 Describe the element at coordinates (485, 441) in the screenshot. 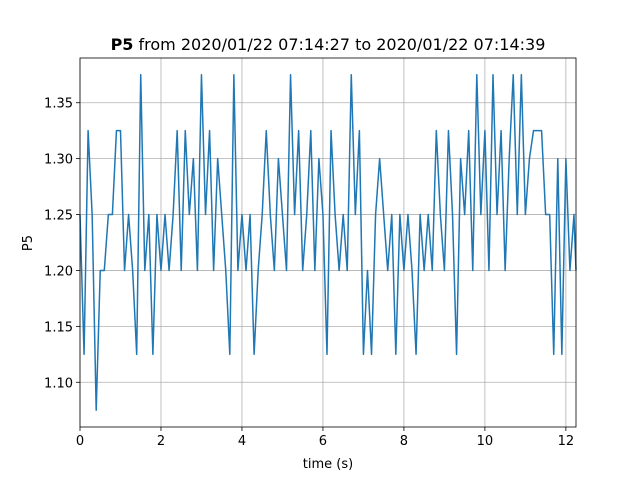

I see `x-tick-label: 10` at that location.